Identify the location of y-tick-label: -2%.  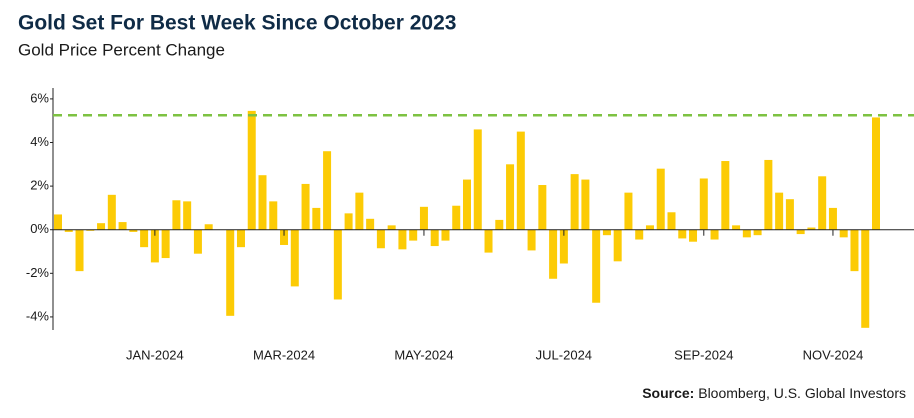
(38, 272).